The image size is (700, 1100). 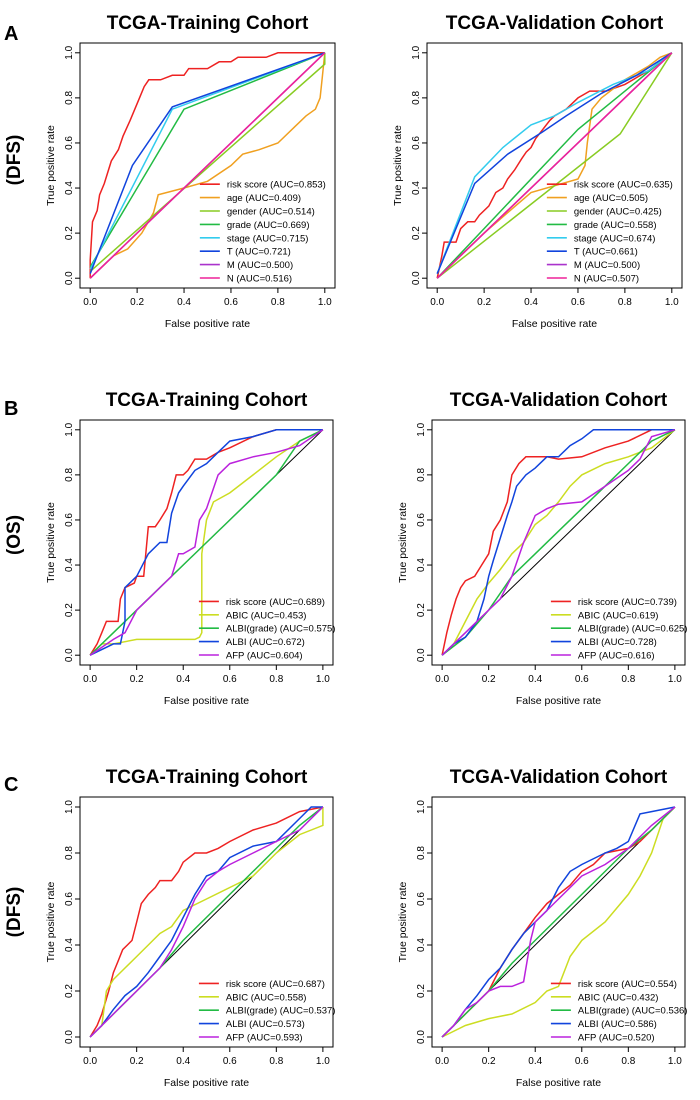 I want to click on legend-label: grade (AUC=0.558), so click(x=615, y=225).